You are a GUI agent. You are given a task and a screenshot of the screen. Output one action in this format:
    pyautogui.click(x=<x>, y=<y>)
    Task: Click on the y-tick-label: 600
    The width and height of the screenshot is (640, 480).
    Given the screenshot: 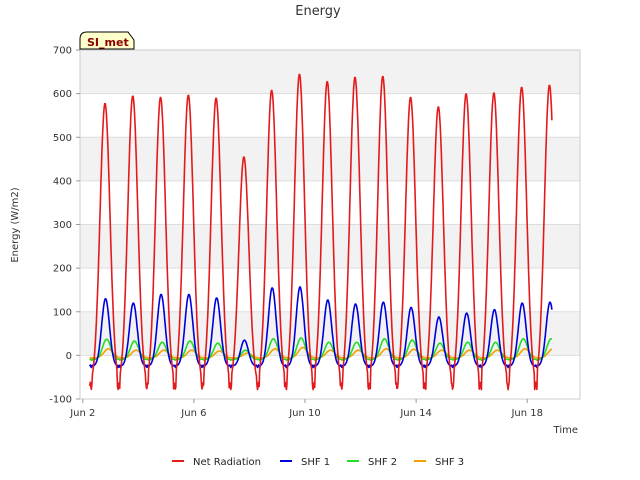 What is the action you would take?
    pyautogui.click(x=62, y=94)
    